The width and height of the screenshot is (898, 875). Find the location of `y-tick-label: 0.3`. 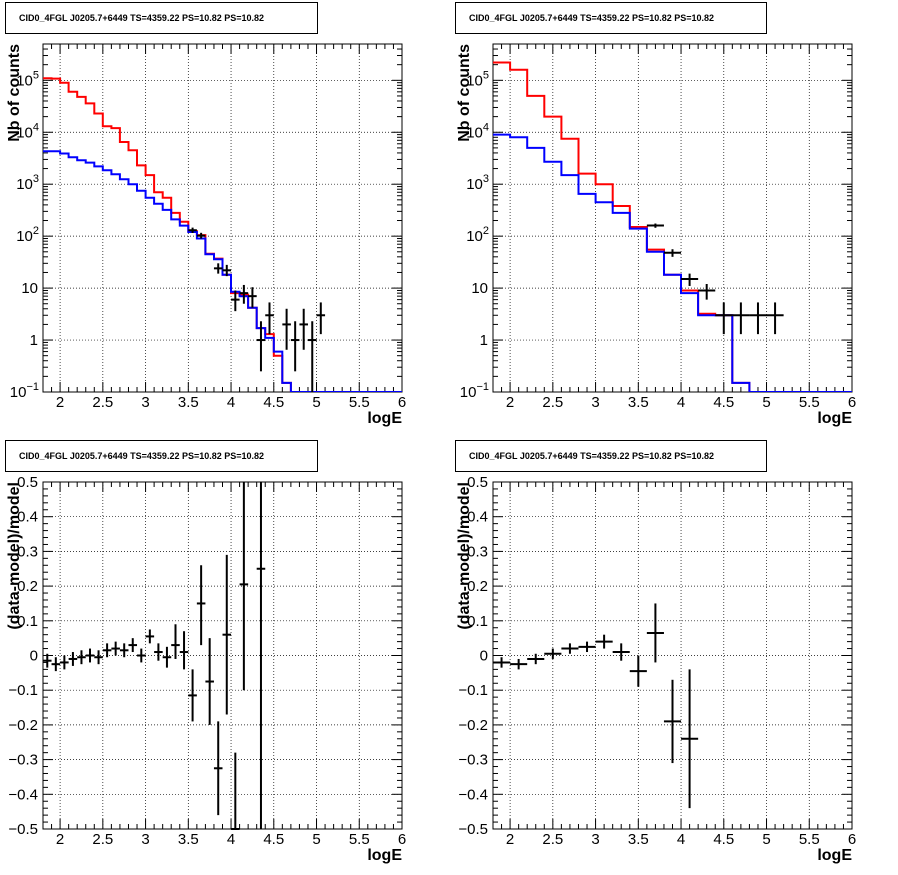

y-tick-label: 0.3 is located at coordinates (477, 551).